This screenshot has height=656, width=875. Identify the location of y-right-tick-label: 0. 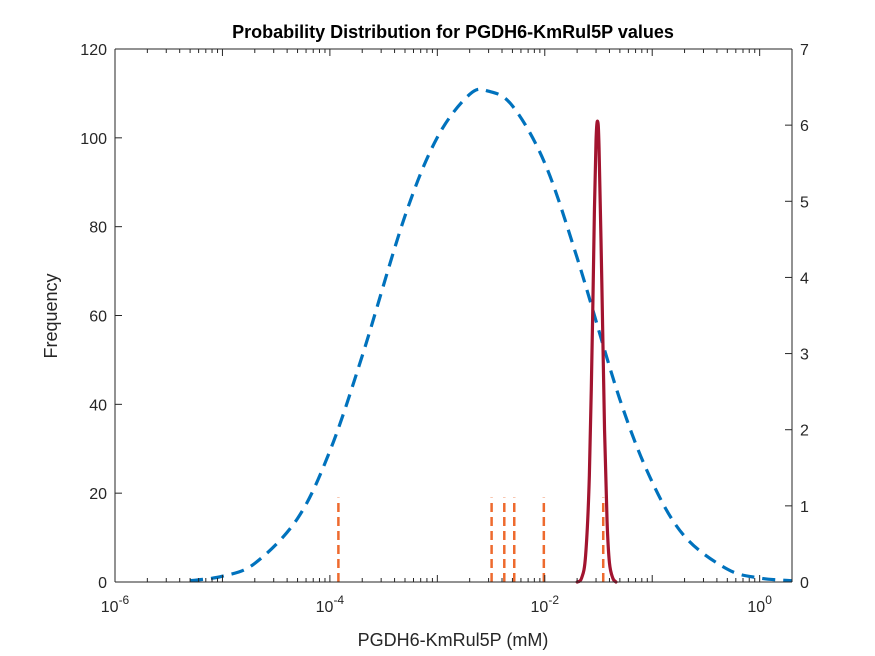
(804, 583).